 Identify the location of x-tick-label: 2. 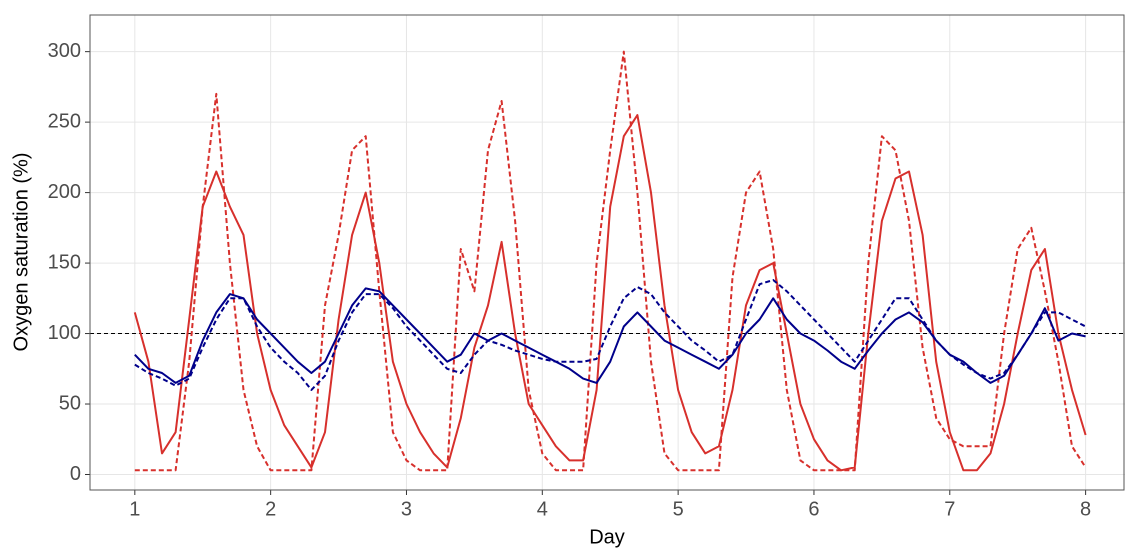
(270, 509).